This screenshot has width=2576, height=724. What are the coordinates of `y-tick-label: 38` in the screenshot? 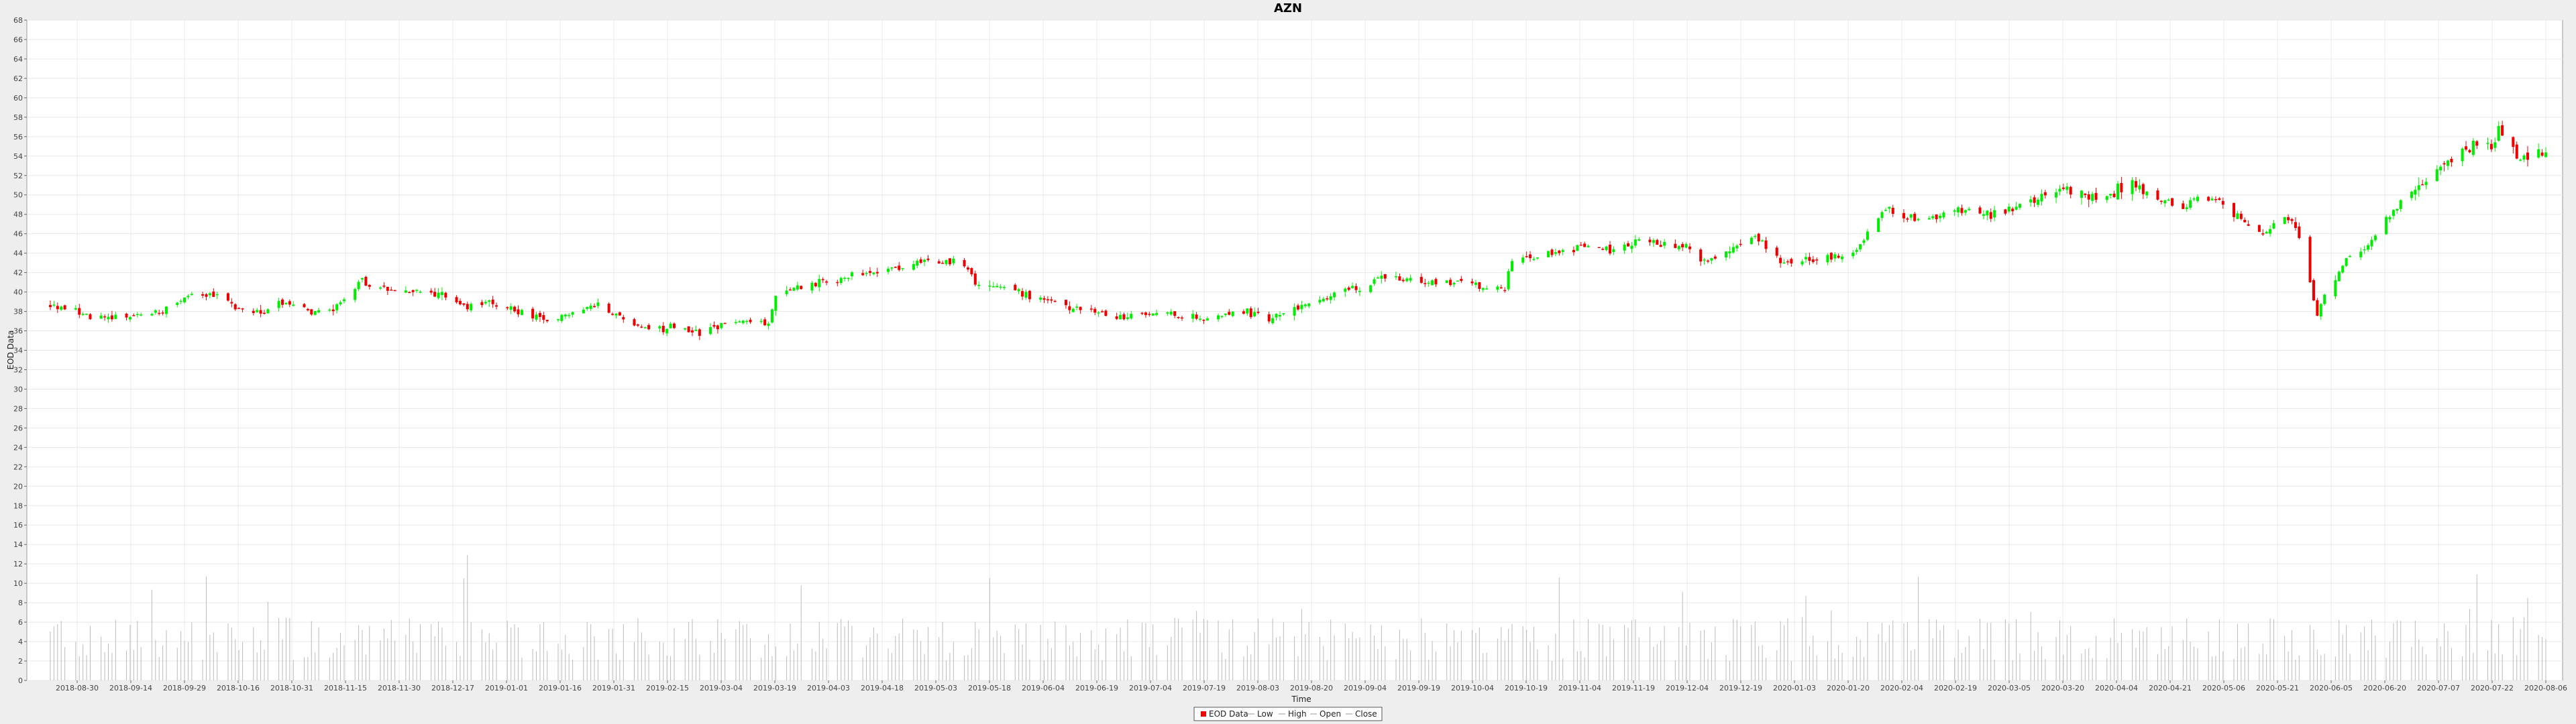 It's located at (18, 312).